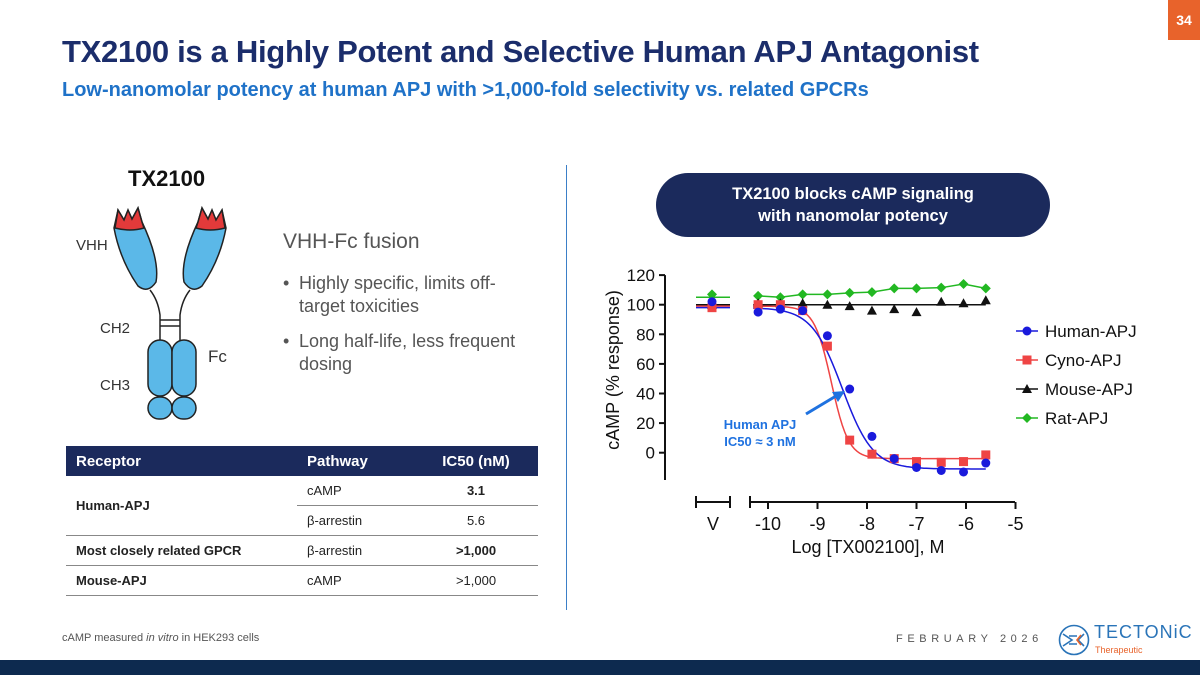 The image size is (1200, 675). Describe the element at coordinates (135, 248) in the screenshot. I see `vhh-left-domain` at that location.